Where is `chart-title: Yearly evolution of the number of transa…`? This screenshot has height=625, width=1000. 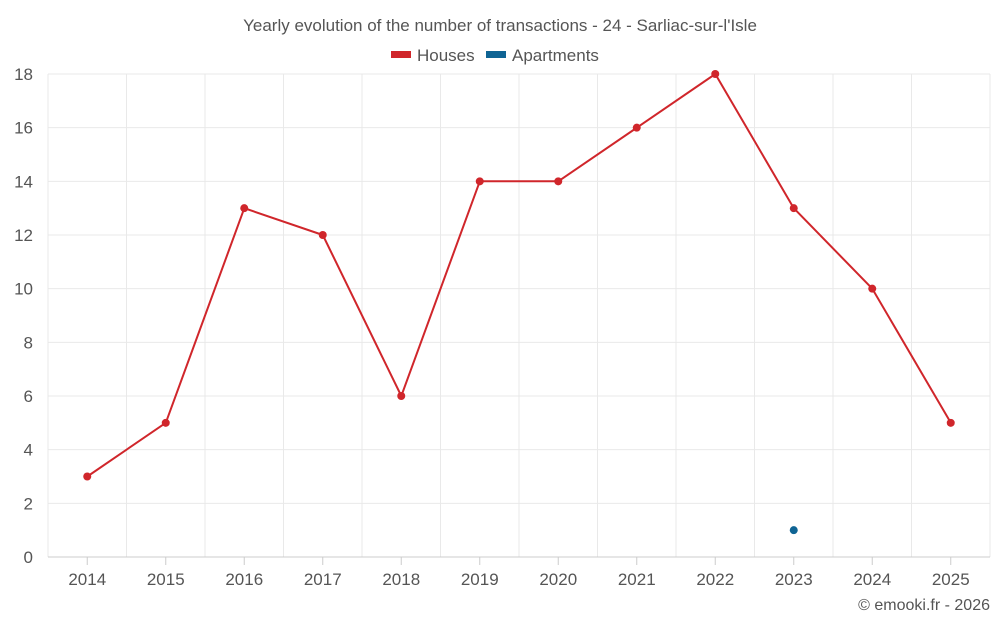
chart-title: Yearly evolution of the number of transa… is located at coordinates (500, 25).